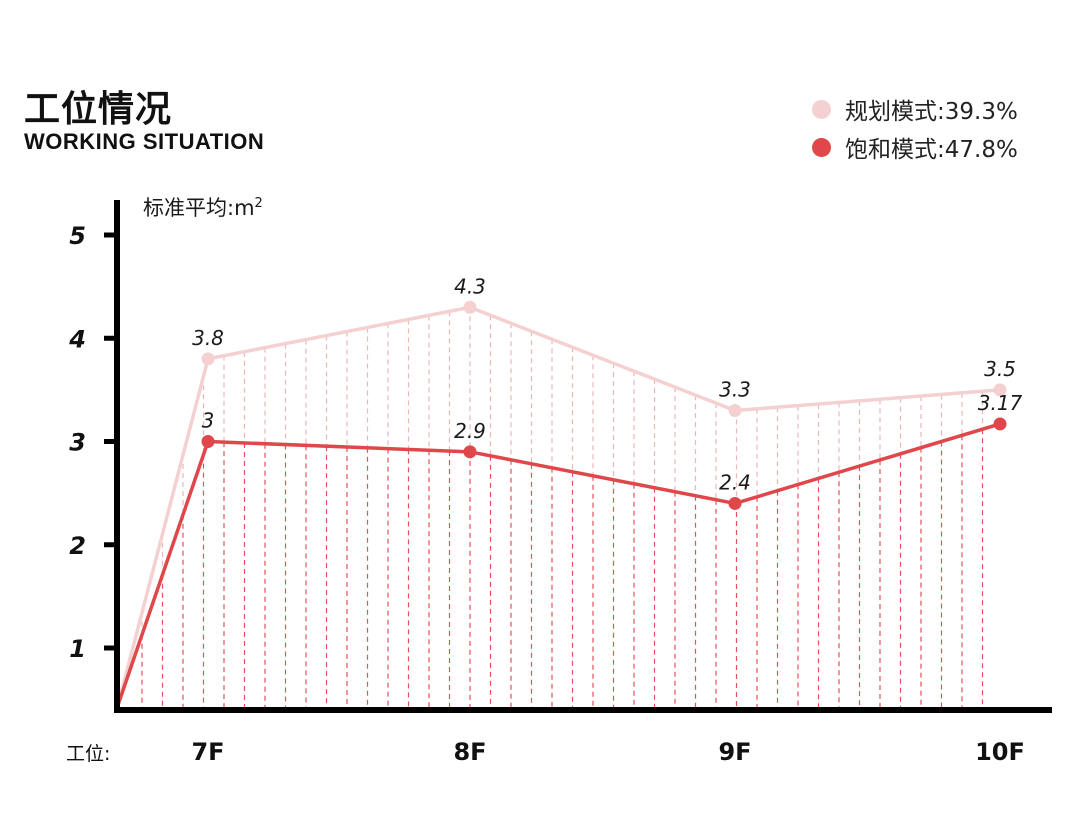  Describe the element at coordinates (931, 150) in the screenshot. I see `legend-label: 饱和模式:47.8%` at that location.